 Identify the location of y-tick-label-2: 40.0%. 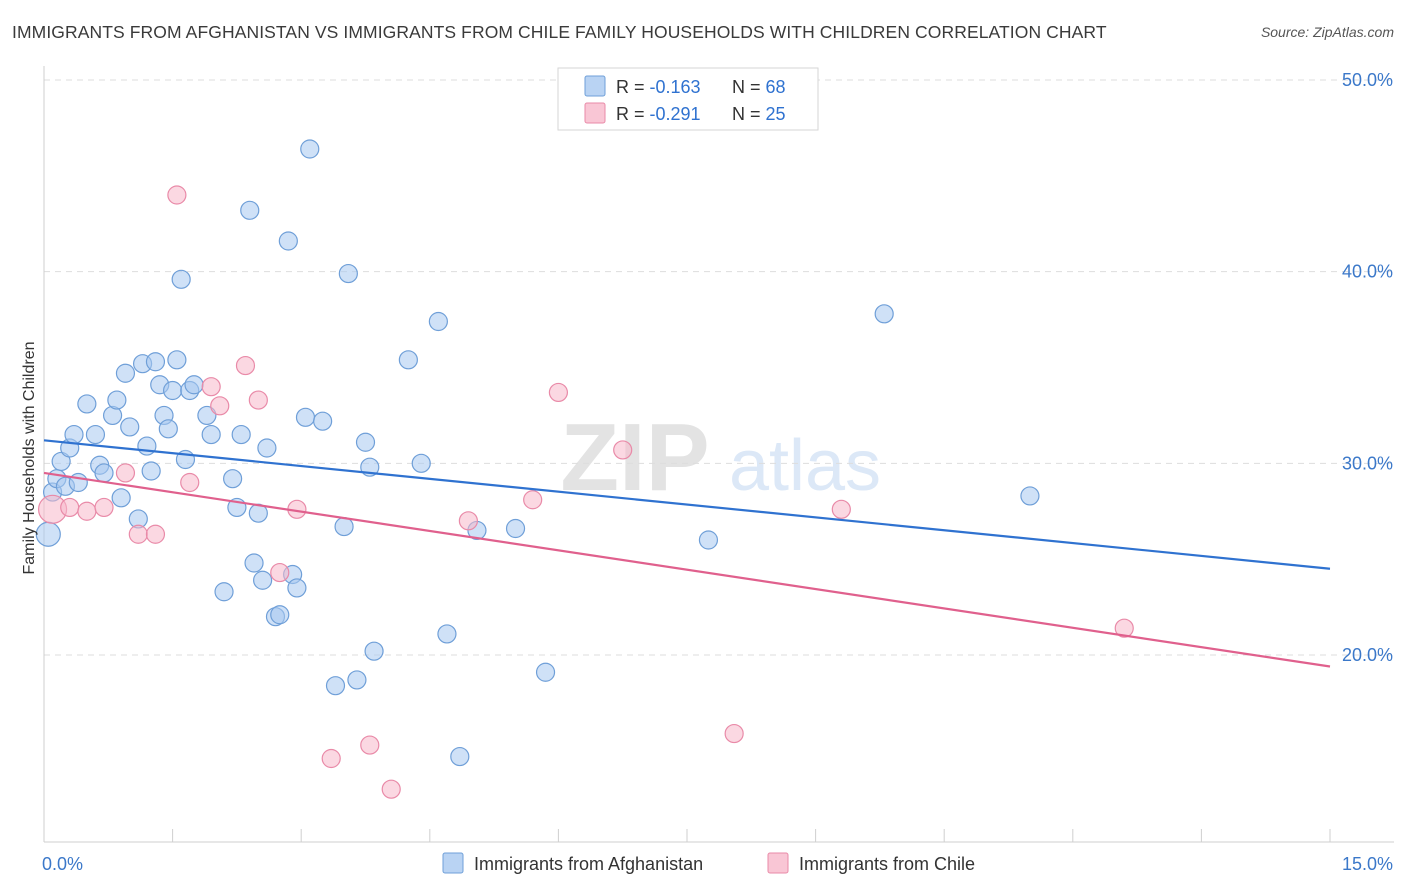
(1367, 272).